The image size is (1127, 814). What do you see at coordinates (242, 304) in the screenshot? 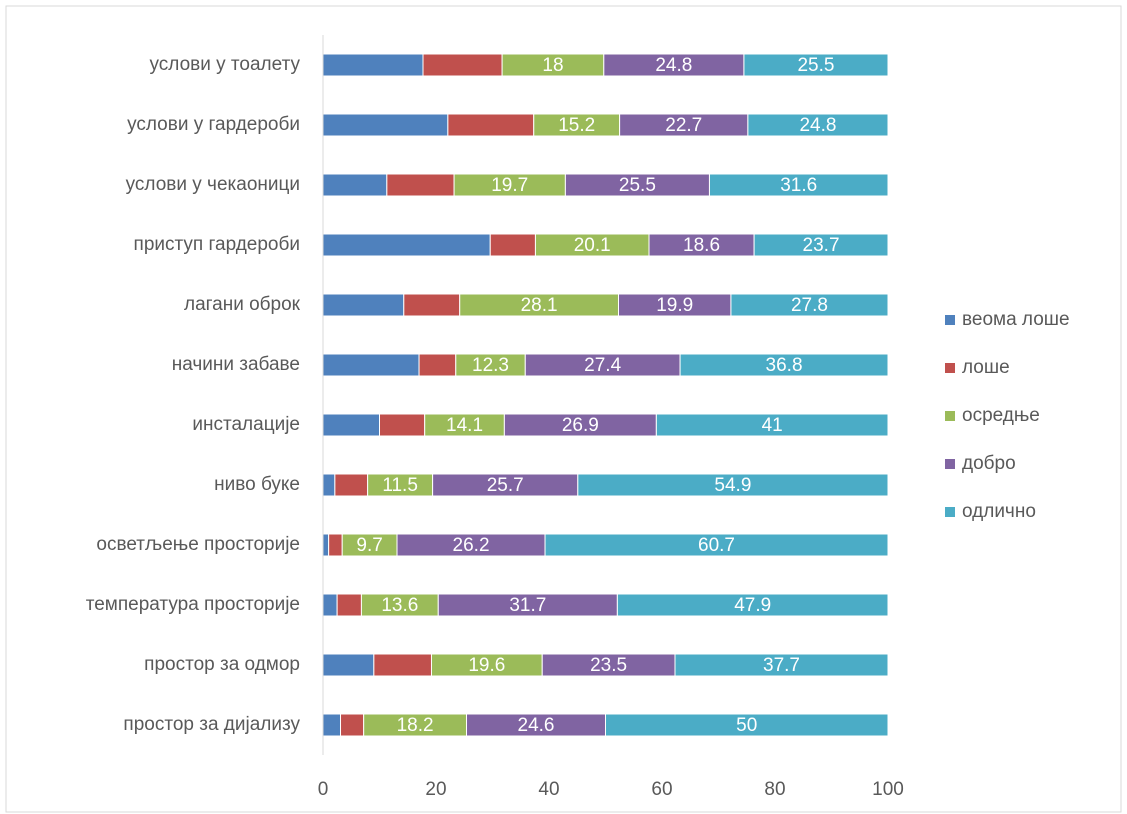
I see `y-tick-label: лагани оброк` at bounding box center [242, 304].